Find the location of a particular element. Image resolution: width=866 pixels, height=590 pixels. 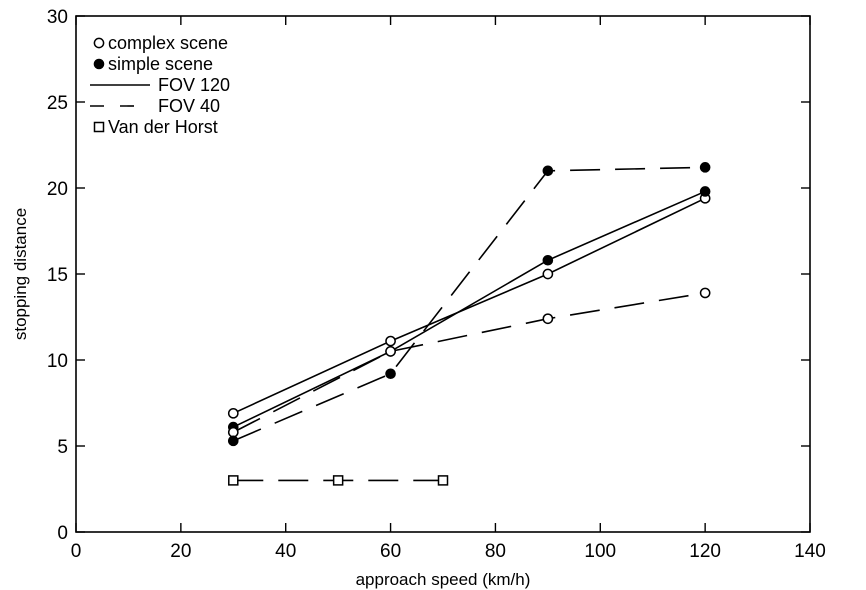

legend-label: Van der Horst is located at coordinates (163, 127).